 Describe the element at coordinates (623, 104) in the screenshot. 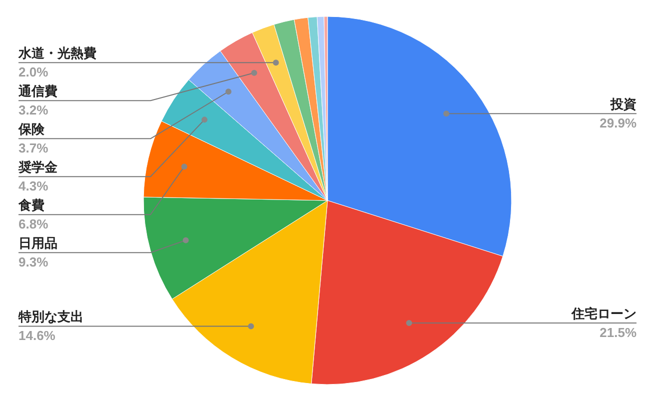

I see `slice-label: 投資` at that location.